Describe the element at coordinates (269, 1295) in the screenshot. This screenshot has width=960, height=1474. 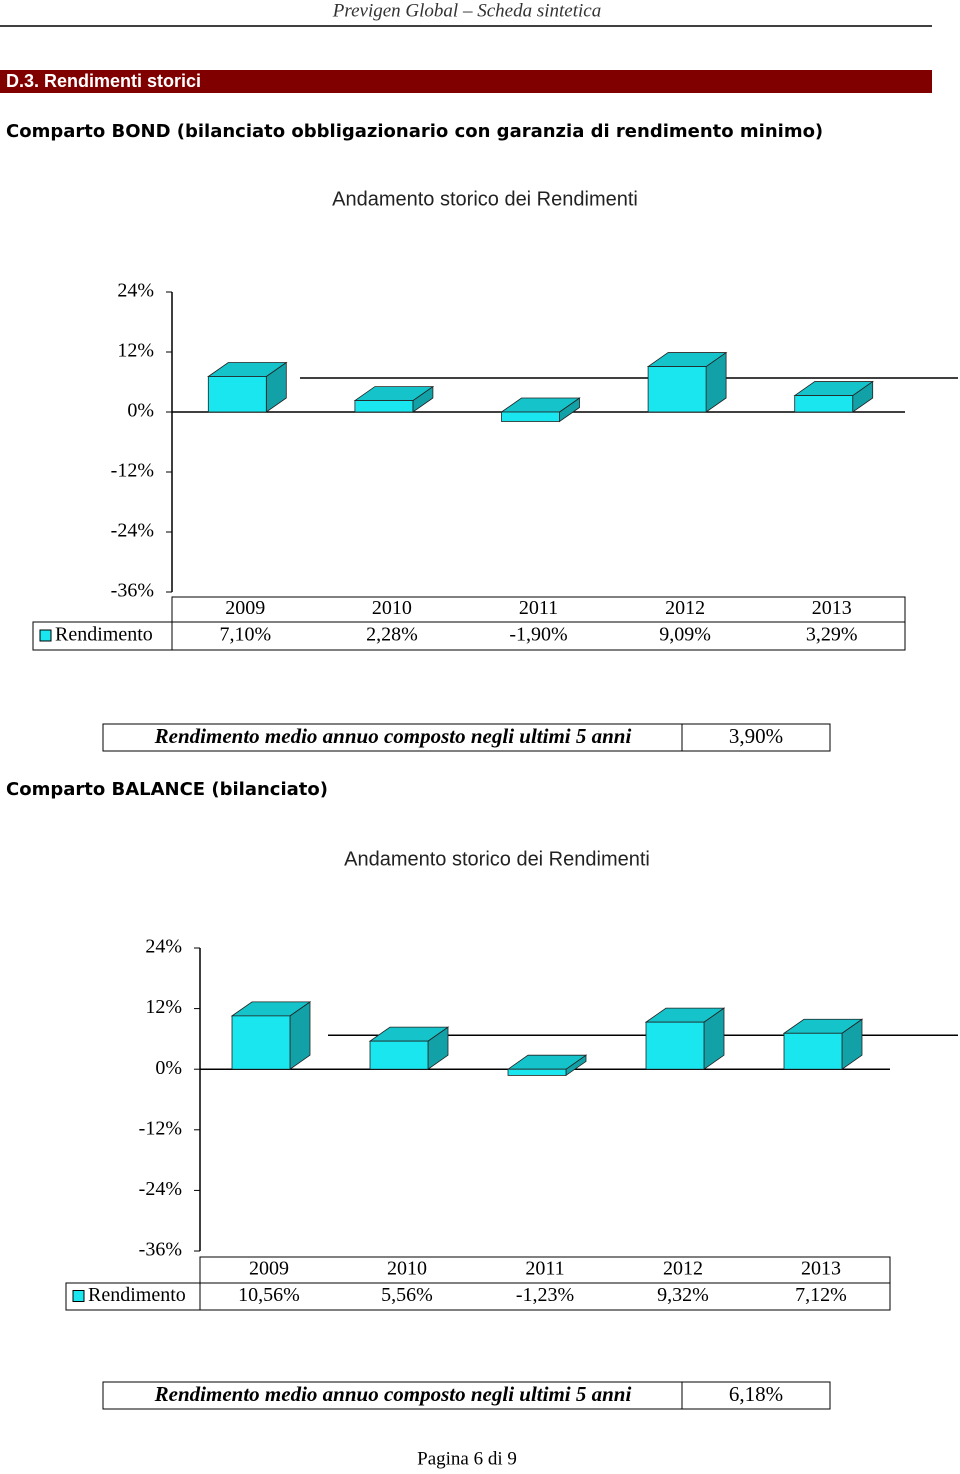
I see `value-label: 10,56%` at that location.